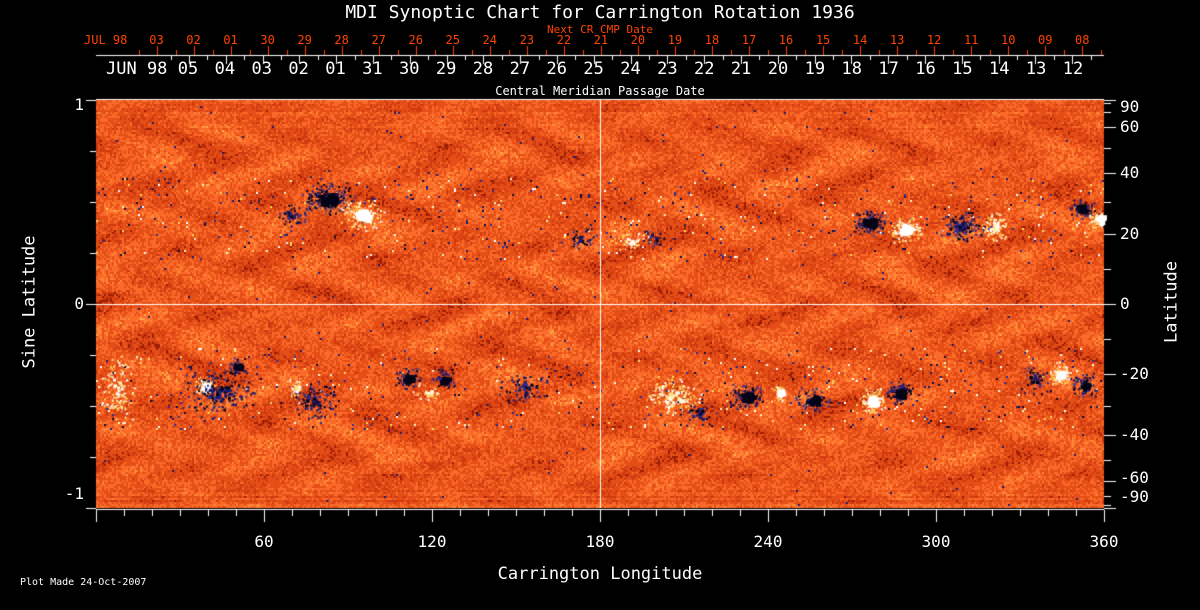 Image resolution: width=1200 pixels, height=610 pixels. What do you see at coordinates (1082, 40) in the screenshot?
I see `next-cr-date-tick-label: 08` at bounding box center [1082, 40].